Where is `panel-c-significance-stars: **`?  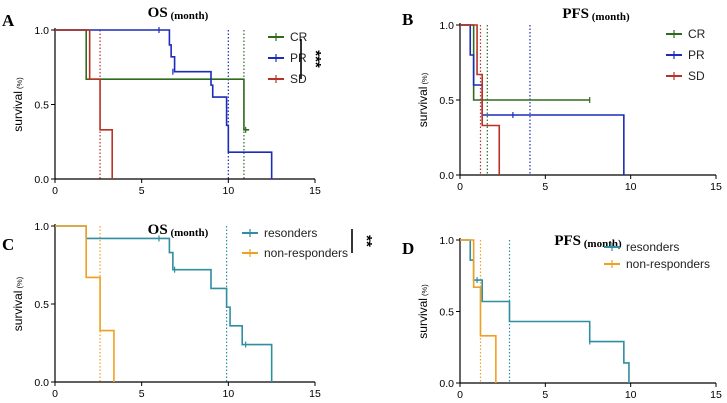 panel-c-significance-stars: ** is located at coordinates (366, 241).